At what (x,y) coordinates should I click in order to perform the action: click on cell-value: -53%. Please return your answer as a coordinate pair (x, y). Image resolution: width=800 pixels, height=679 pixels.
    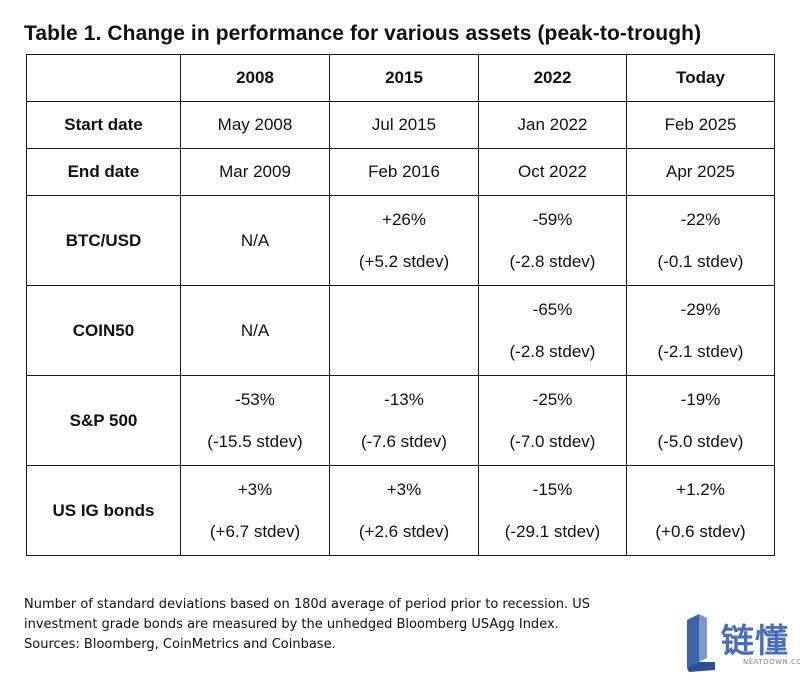
    Looking at the image, I should click on (255, 399).